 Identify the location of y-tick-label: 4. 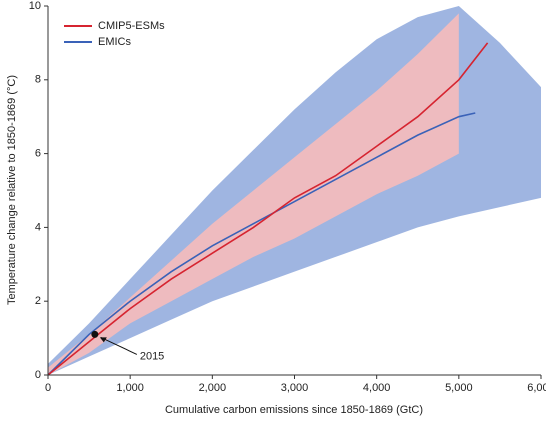
(38, 227).